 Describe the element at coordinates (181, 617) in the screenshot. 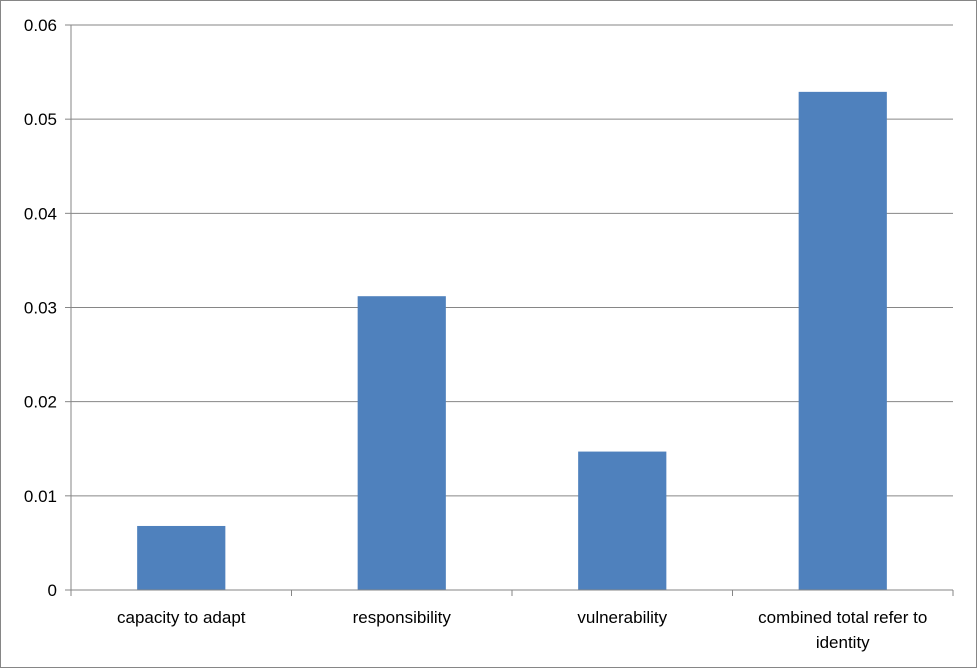

I see `x-category-label: capacity to adapt` at that location.